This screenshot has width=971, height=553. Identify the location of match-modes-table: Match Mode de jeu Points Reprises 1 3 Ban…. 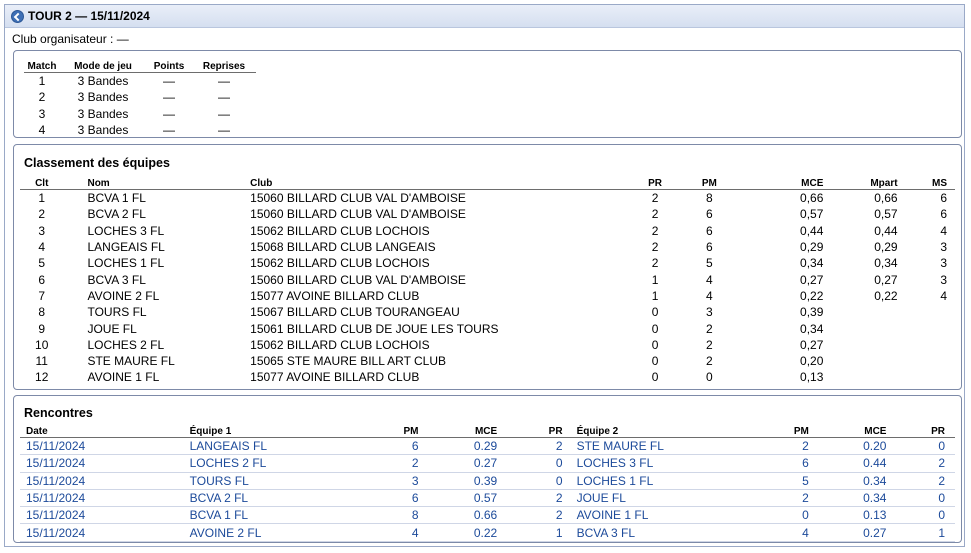
(140, 97).